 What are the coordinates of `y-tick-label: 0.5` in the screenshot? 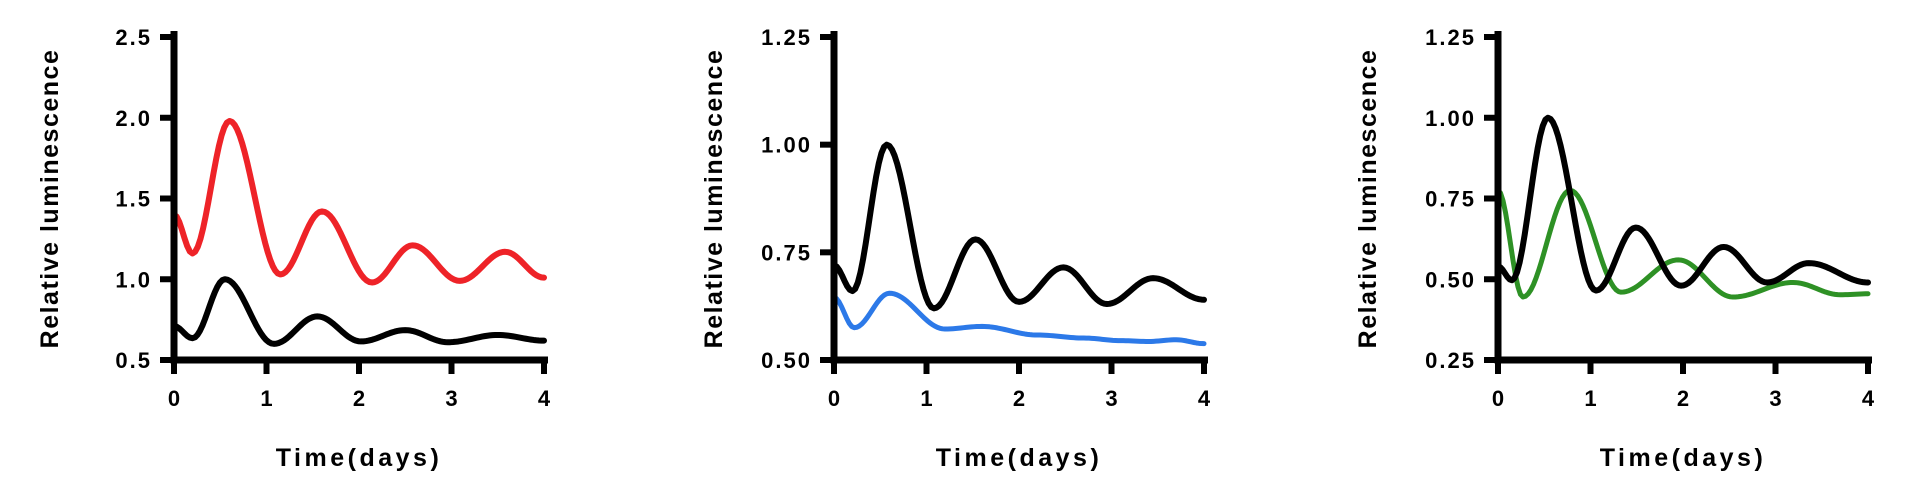 It's located at (133, 360).